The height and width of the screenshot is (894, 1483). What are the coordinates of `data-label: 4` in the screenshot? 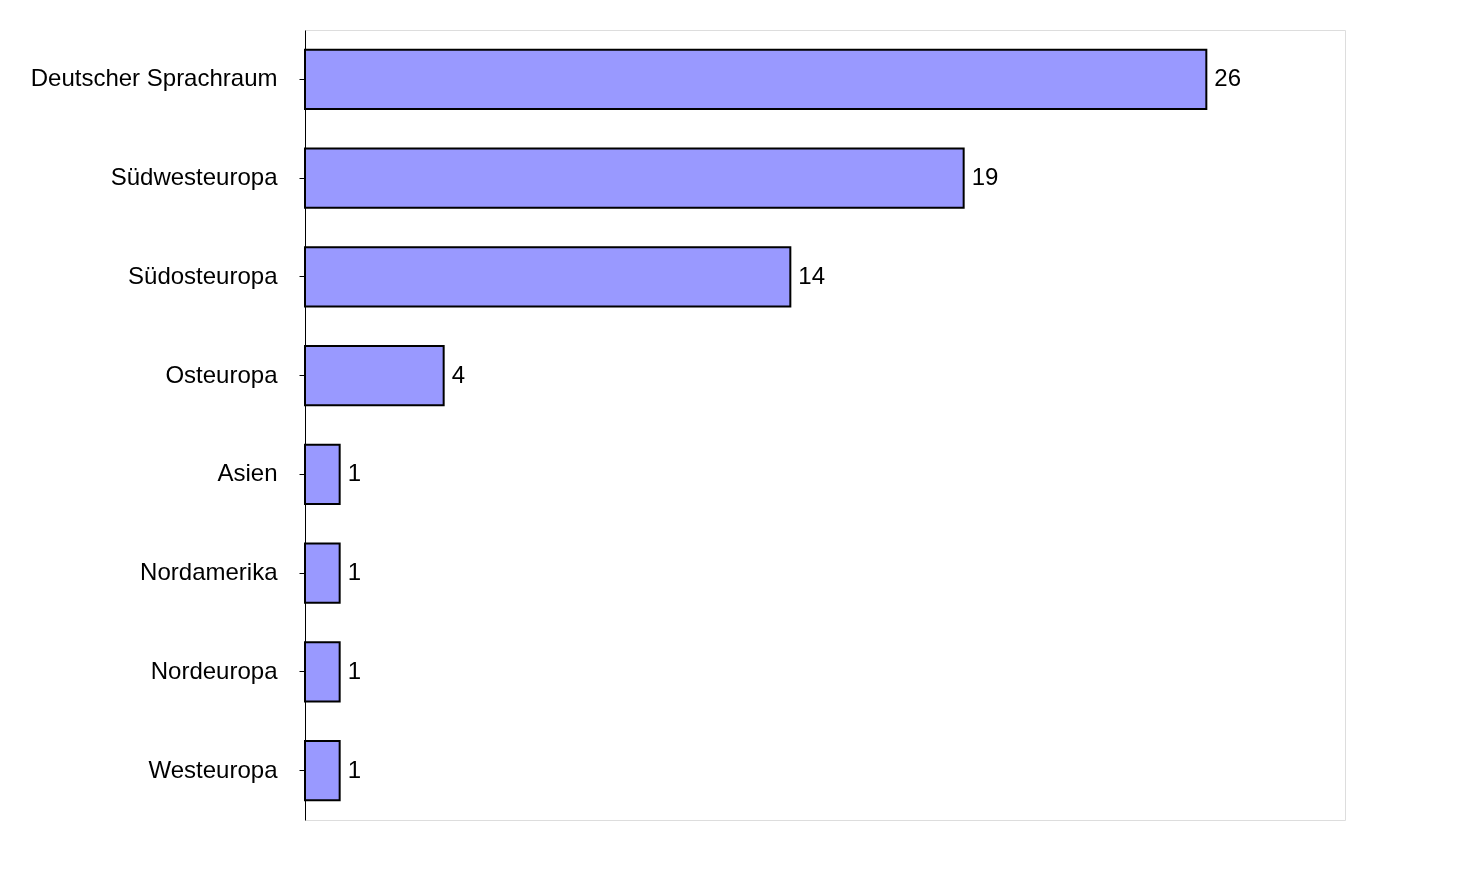 It's located at (458, 374).